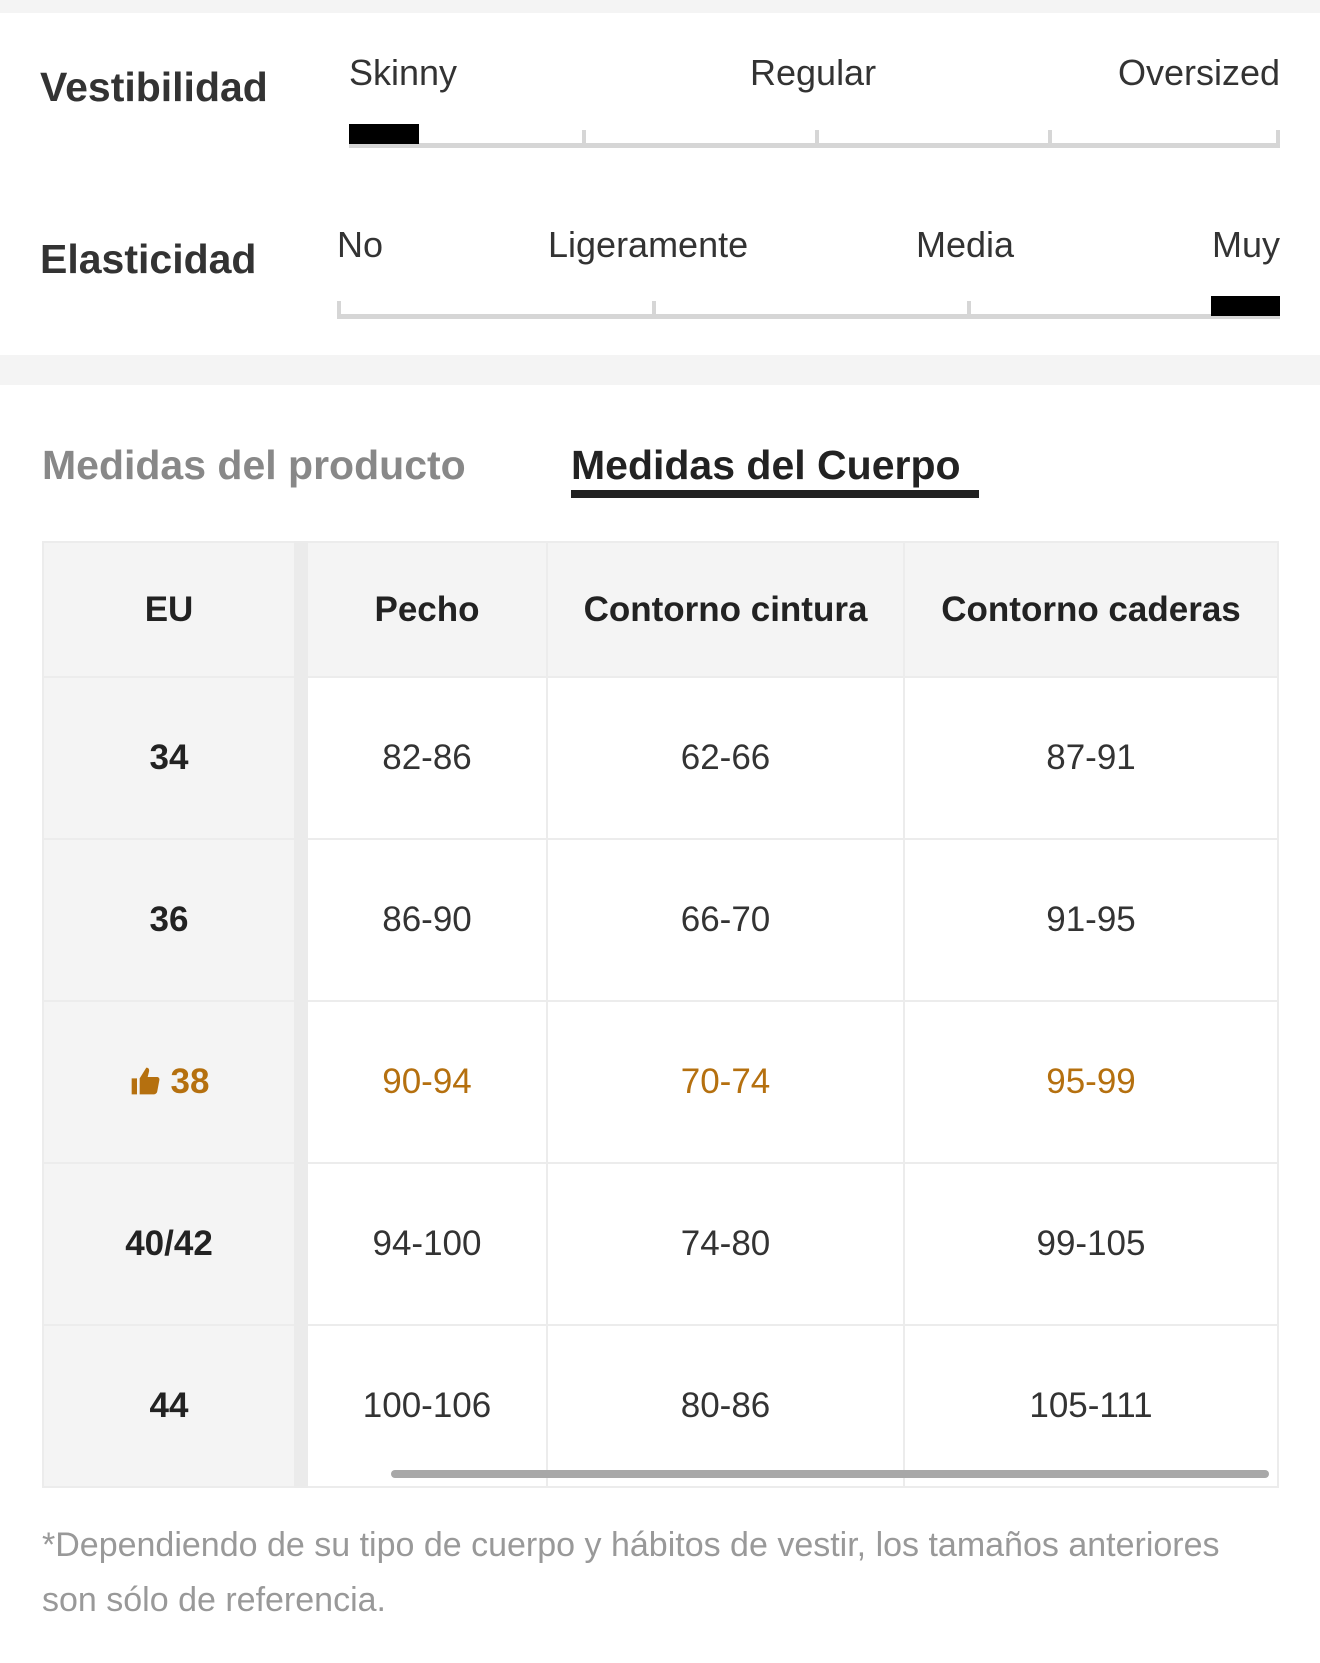 This screenshot has height=1663, width=1320. Describe the element at coordinates (427, 1243) in the screenshot. I see `cell-text: 94-100` at that location.